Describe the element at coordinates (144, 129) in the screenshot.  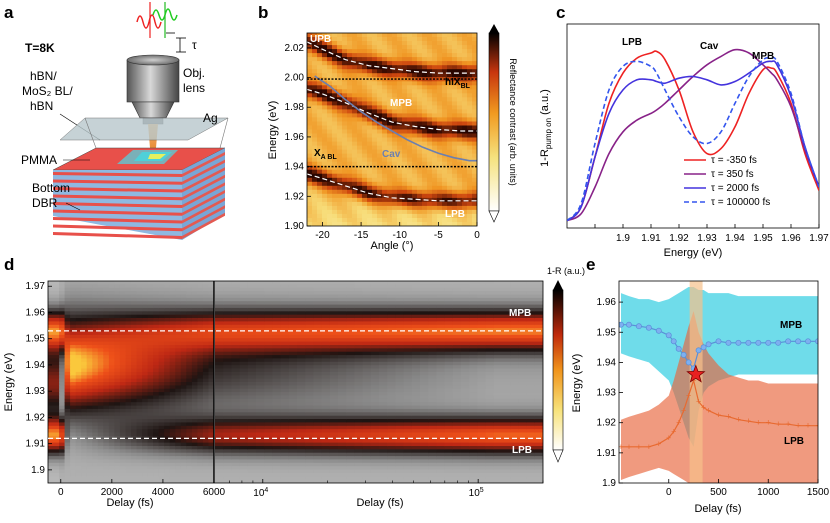
I see `ag-mirror` at that location.